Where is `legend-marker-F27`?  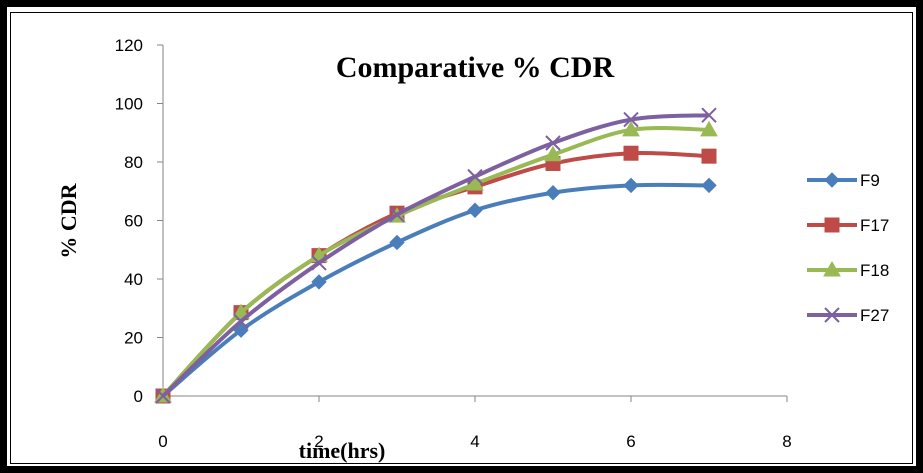 legend-marker-F27 is located at coordinates (832, 315).